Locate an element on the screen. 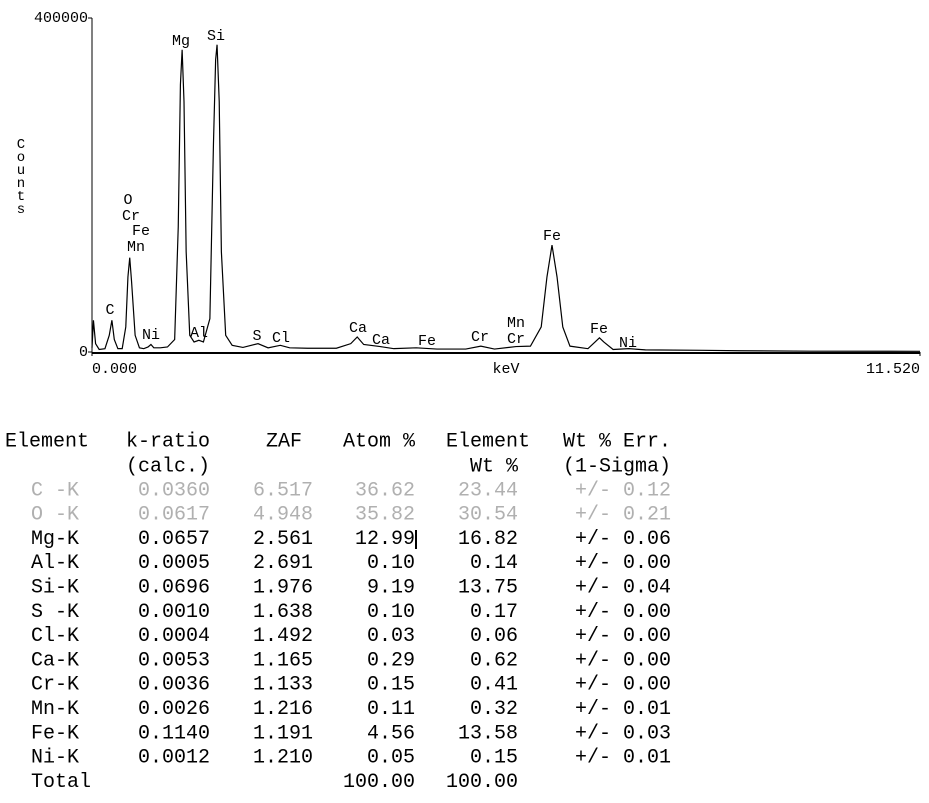  table-cell: Al-K is located at coordinates (55, 563).